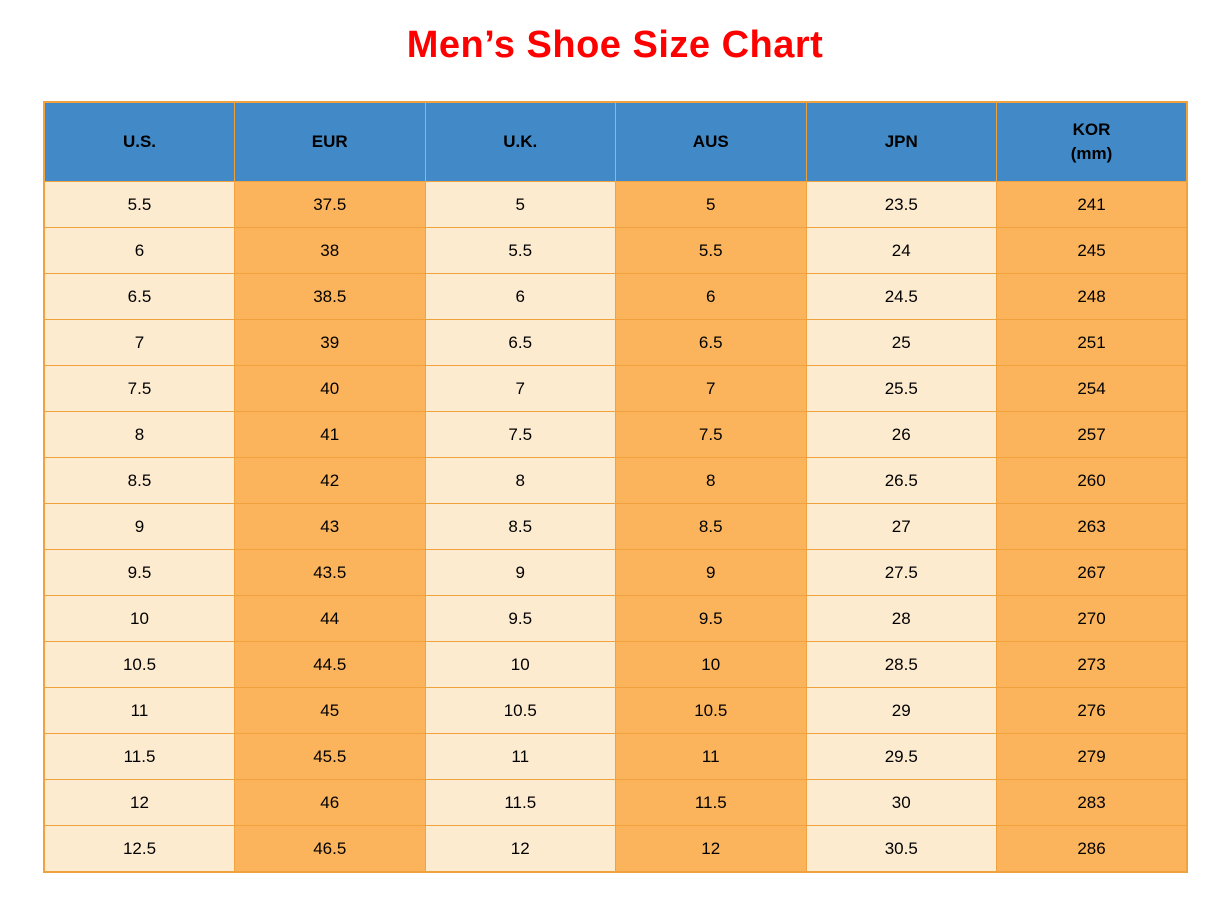 The image size is (1230, 910). Describe the element at coordinates (901, 802) in the screenshot. I see `table-cell: 30` at that location.